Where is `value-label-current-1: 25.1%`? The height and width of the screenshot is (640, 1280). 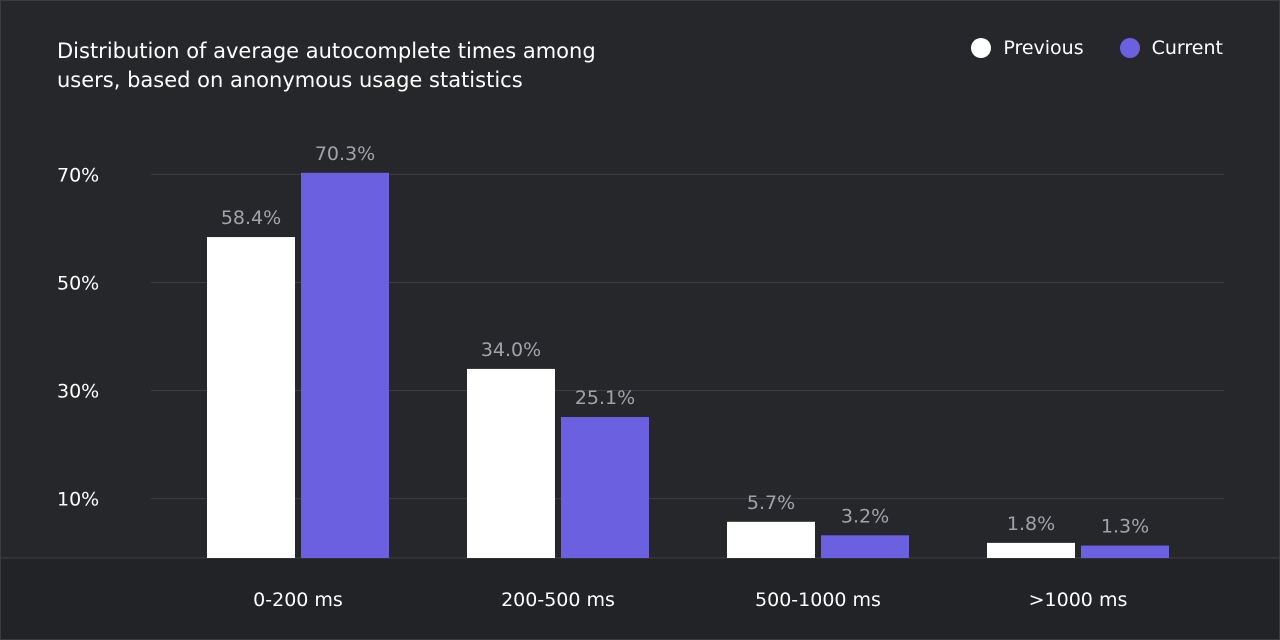 value-label-current-1: 25.1% is located at coordinates (605, 398).